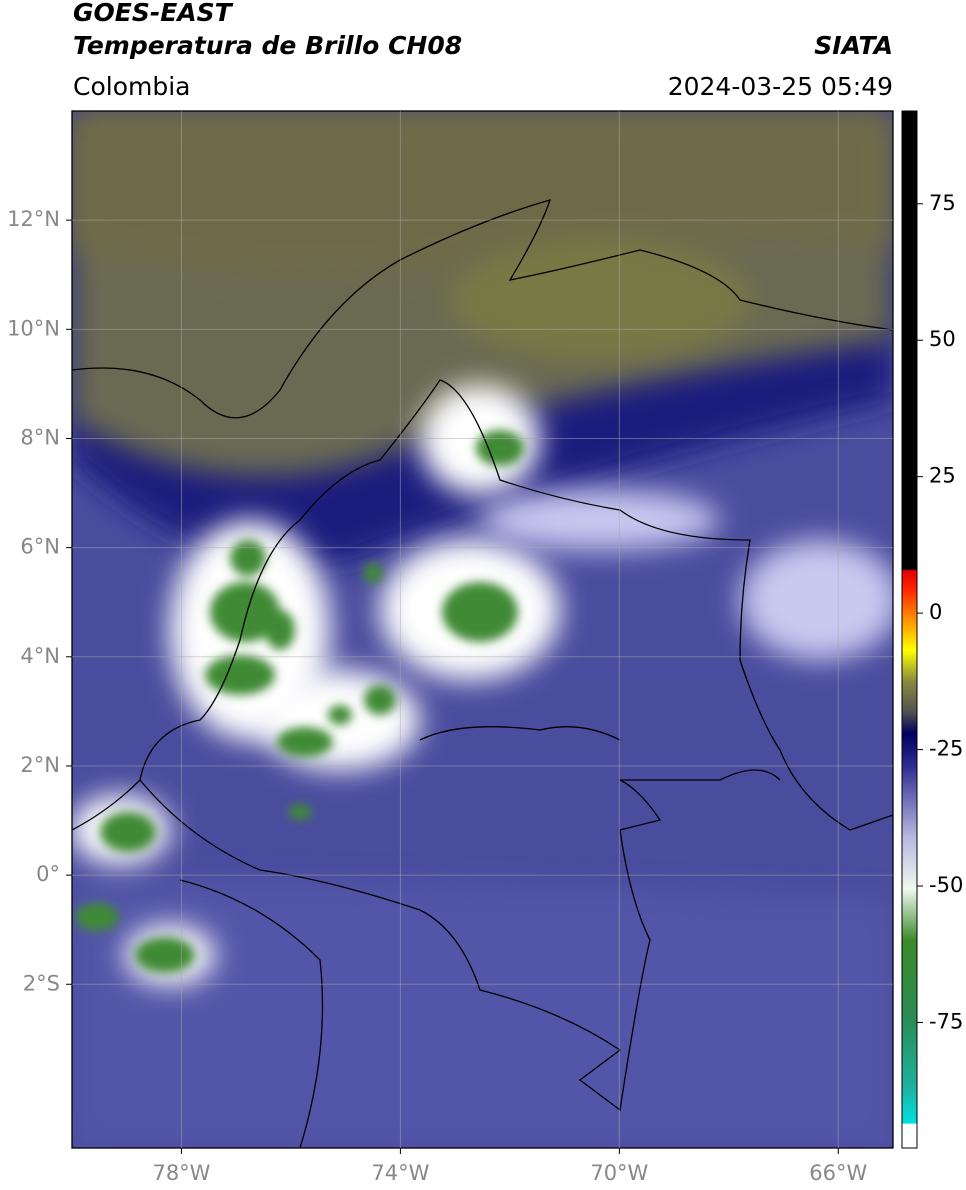 The width and height of the screenshot is (966, 1190). Describe the element at coordinates (942, 476) in the screenshot. I see `colorbar-label: 25` at that location.